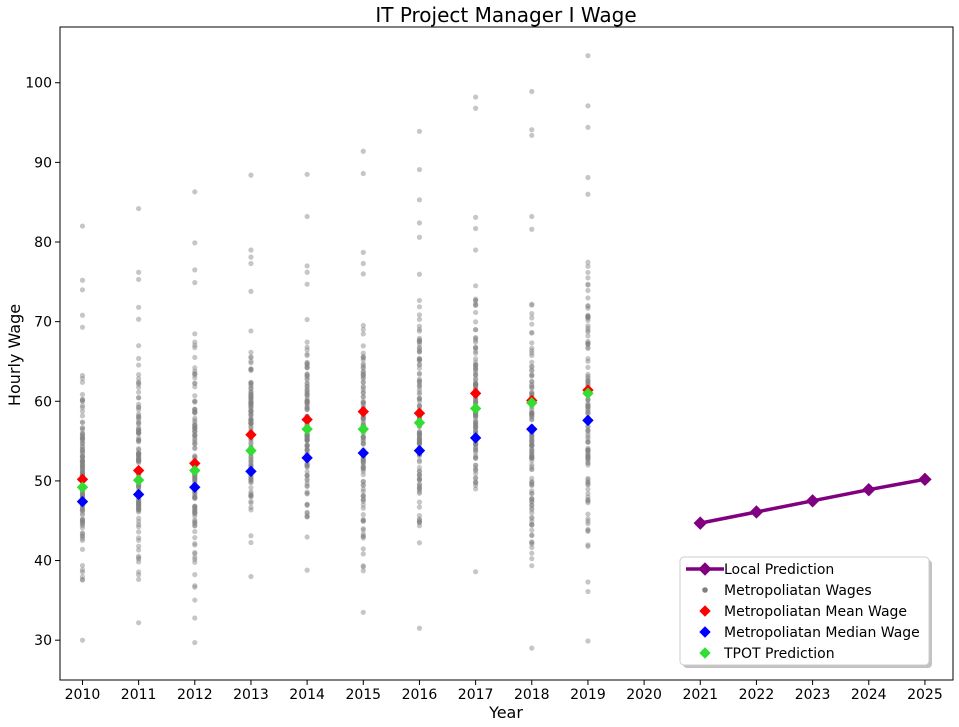 The height and width of the screenshot is (727, 959). What do you see at coordinates (195, 695) in the screenshot?
I see `x-tick-label: 2012` at bounding box center [195, 695].